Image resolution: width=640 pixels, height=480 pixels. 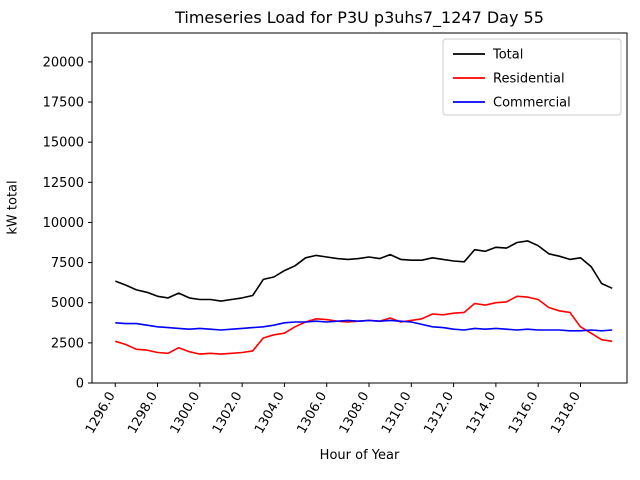 I want to click on x-tick-label: 1316.0, so click(x=524, y=413).